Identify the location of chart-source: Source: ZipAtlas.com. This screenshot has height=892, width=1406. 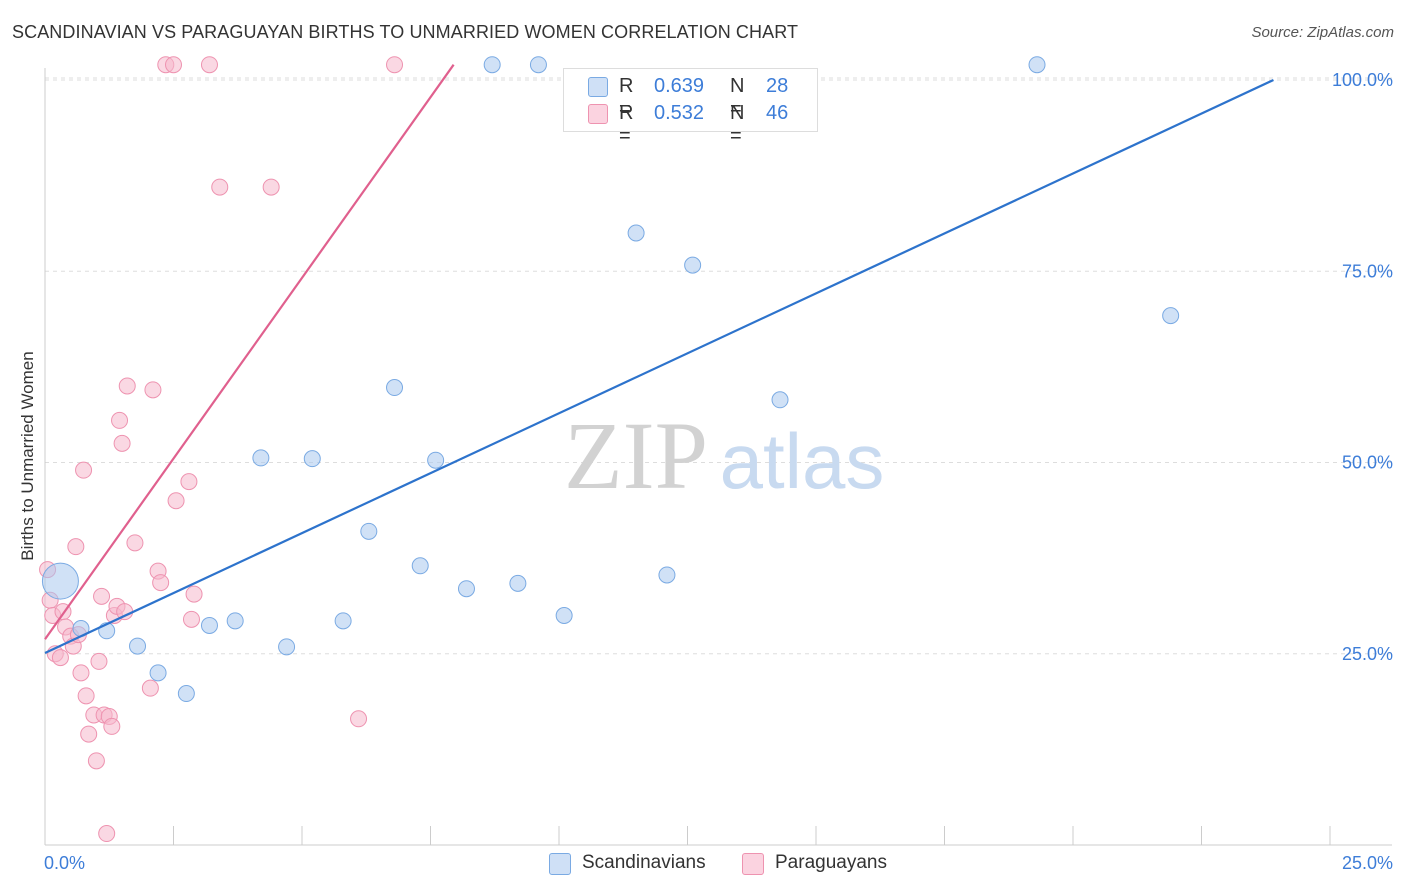
(1322, 32).